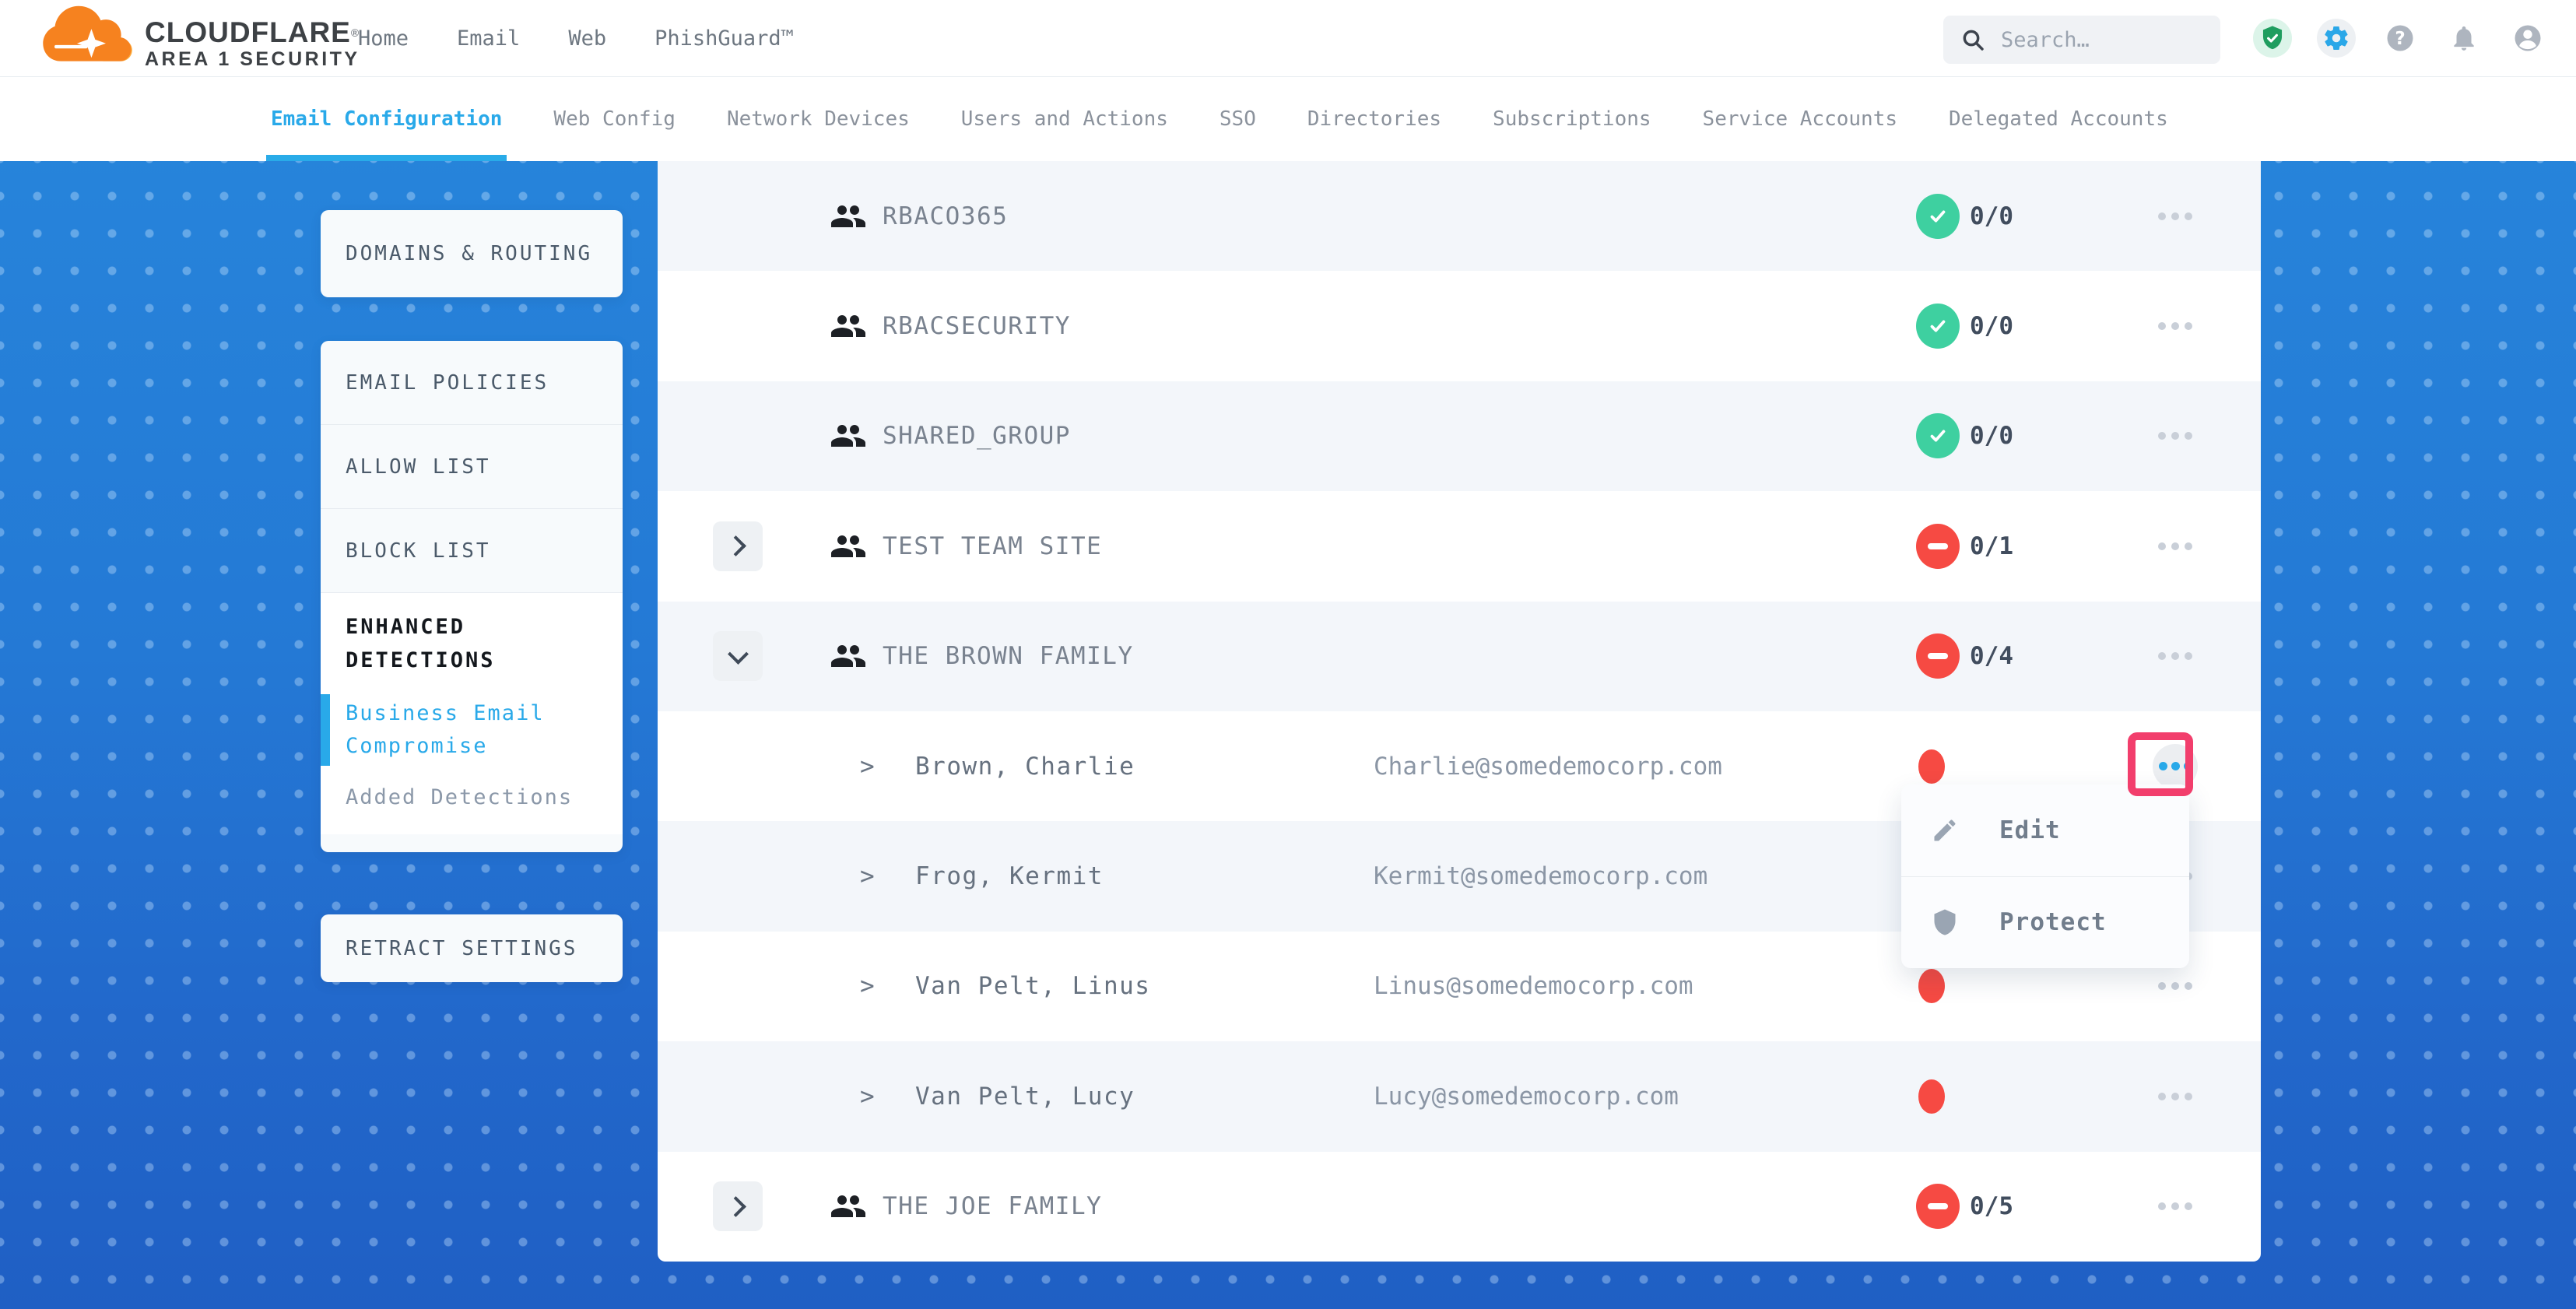  What do you see at coordinates (472, 551) in the screenshot?
I see `sidebar-item-block-list: BLOCK LIST` at bounding box center [472, 551].